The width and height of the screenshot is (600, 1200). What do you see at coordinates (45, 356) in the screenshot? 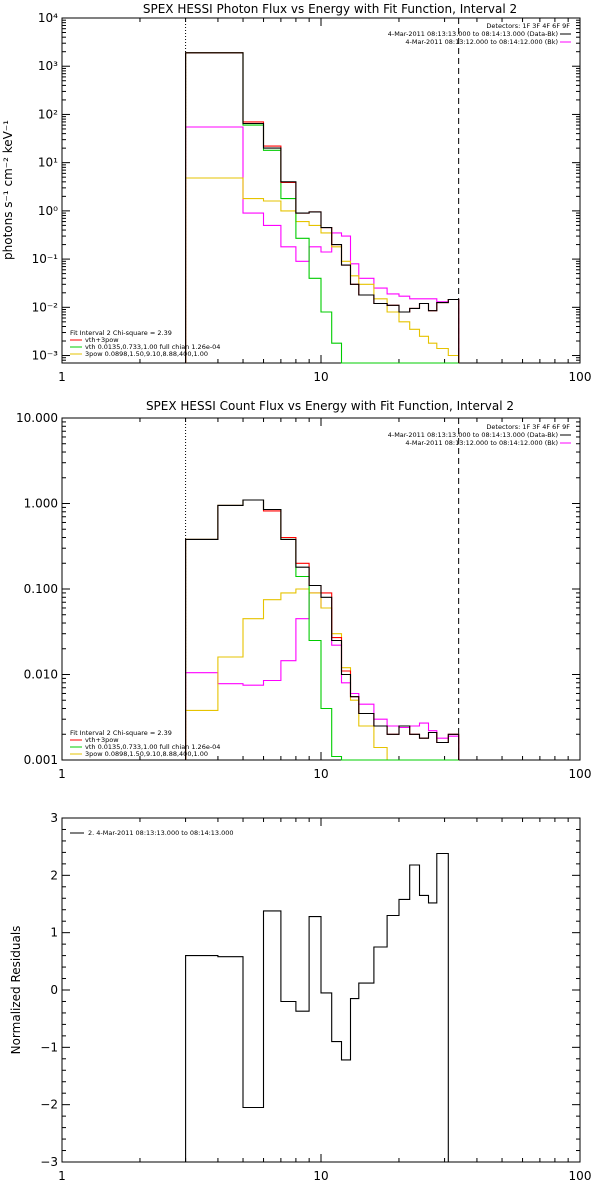
I see `y-tick-label: 10⁻³` at bounding box center [45, 356].